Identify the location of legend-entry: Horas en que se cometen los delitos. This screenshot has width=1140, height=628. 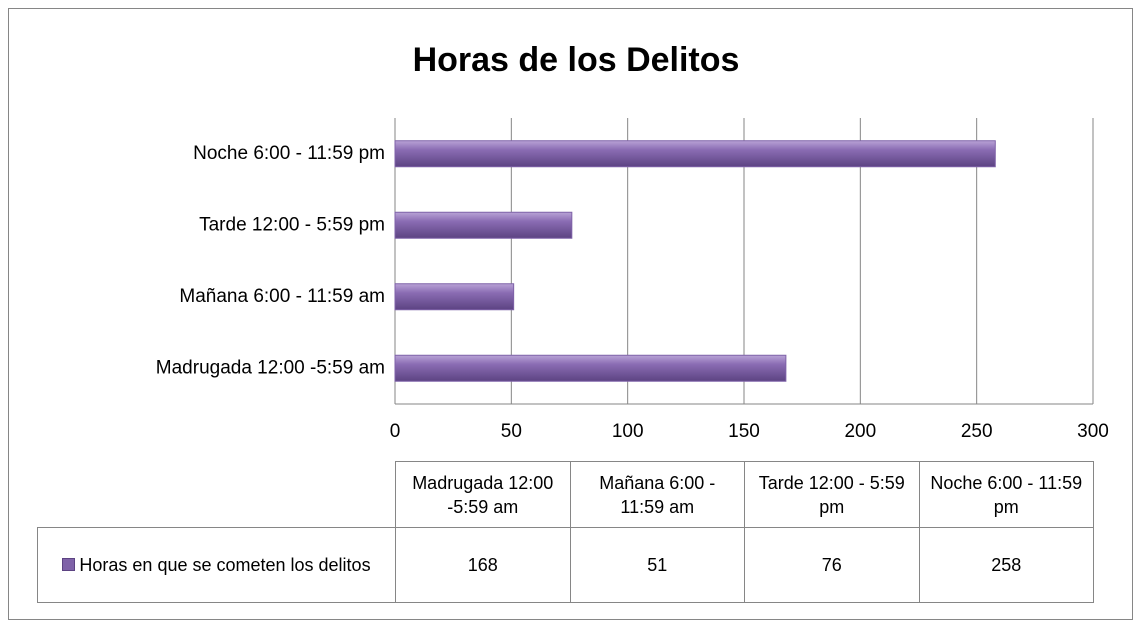
(216, 565).